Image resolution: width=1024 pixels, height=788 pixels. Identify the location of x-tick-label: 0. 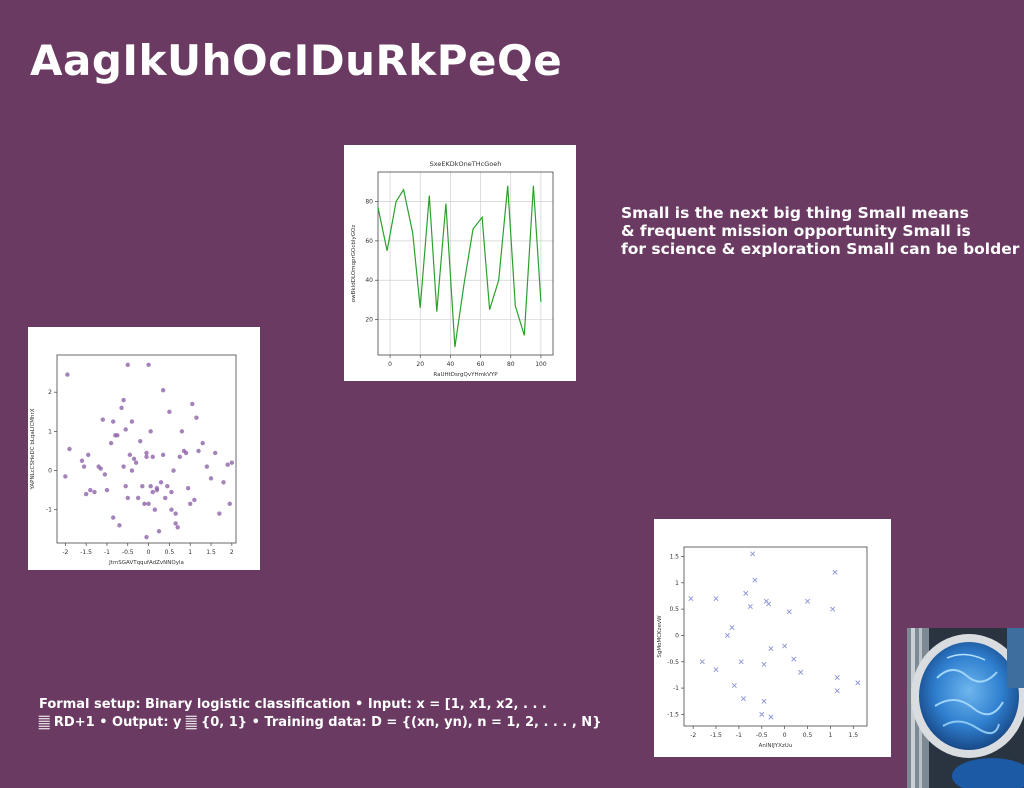
(390, 364).